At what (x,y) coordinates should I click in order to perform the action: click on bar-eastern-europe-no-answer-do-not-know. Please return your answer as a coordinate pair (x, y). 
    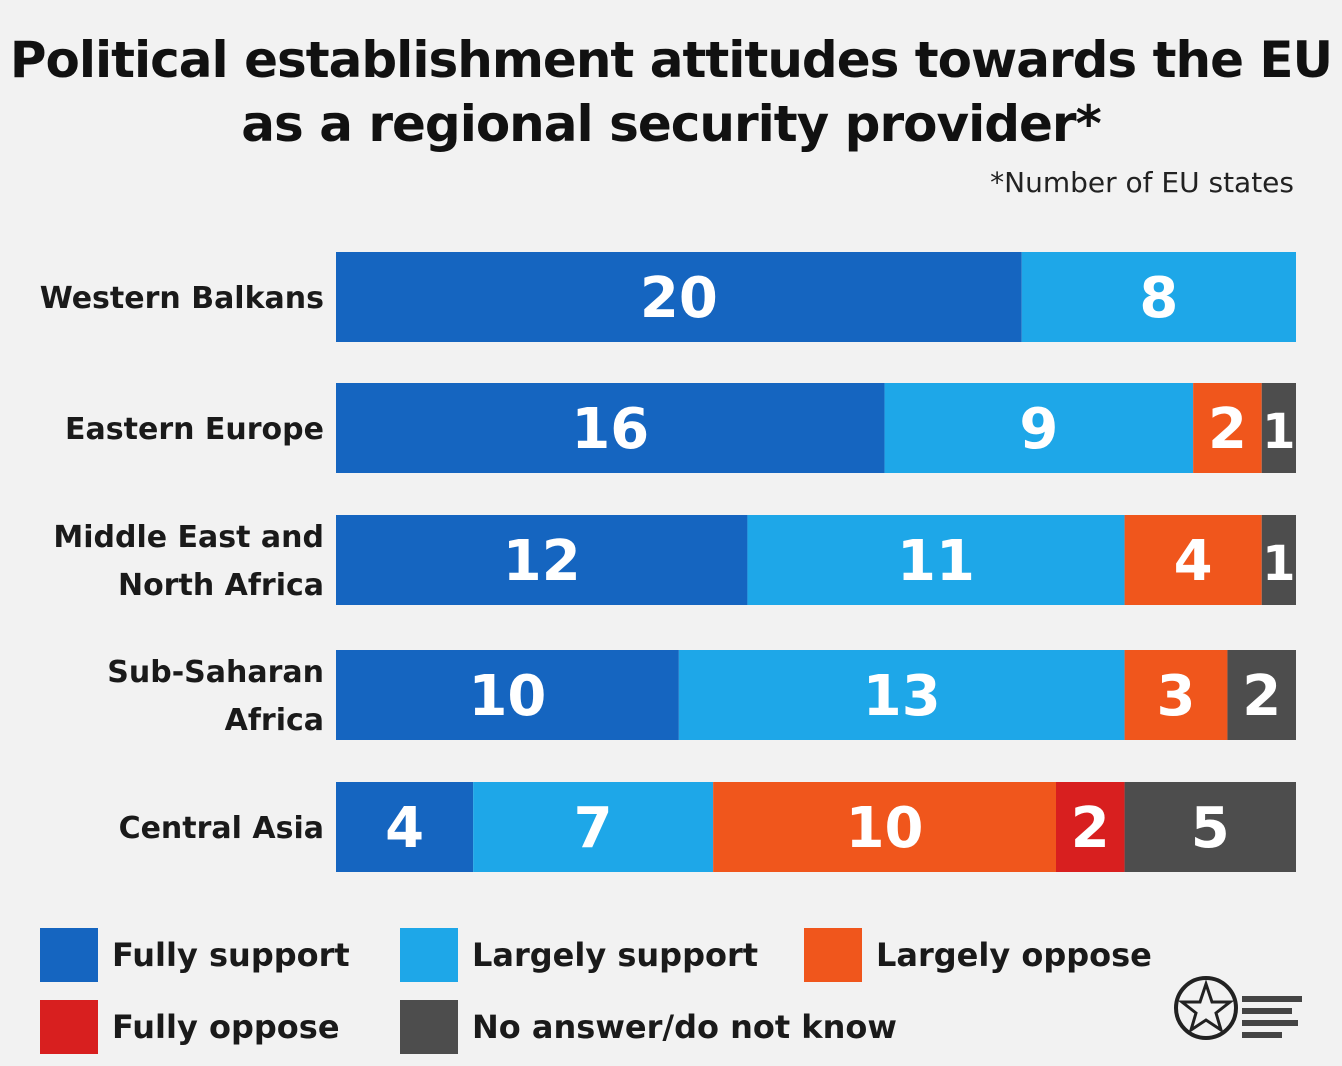
    Looking at the image, I should click on (1278, 428).